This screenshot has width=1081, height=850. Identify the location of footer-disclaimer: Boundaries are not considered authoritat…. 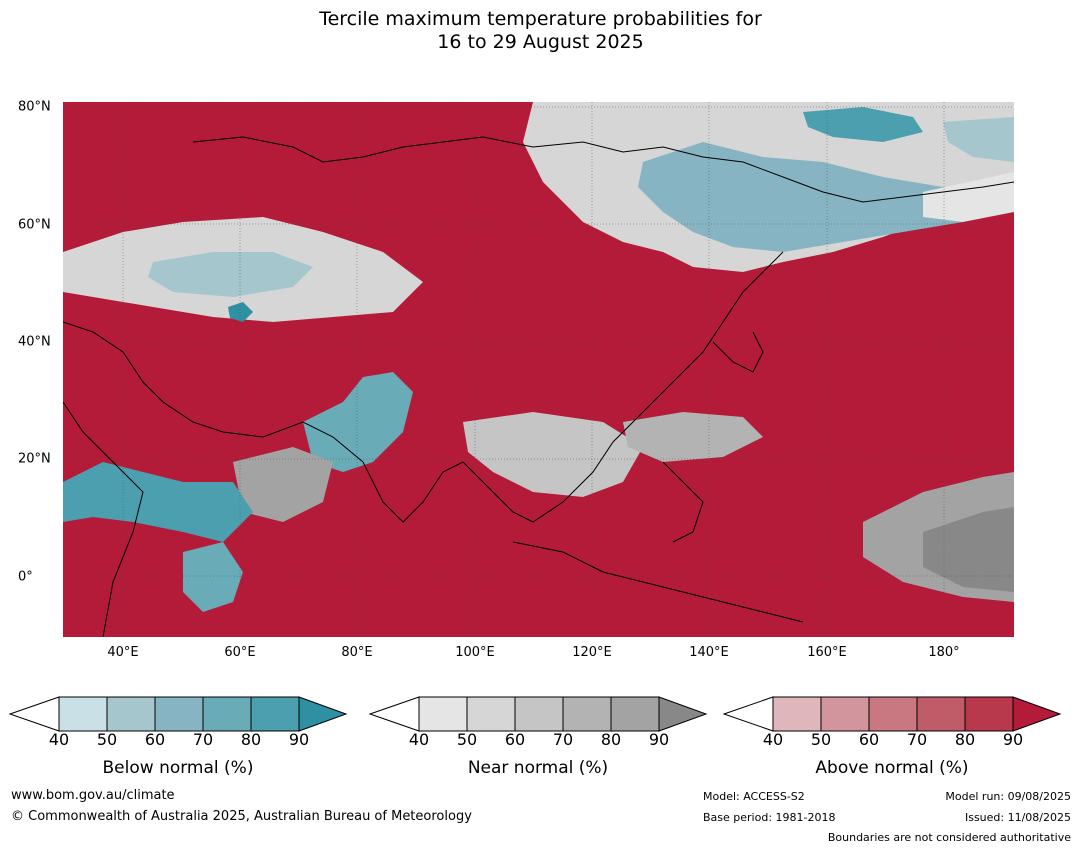
(949, 837).